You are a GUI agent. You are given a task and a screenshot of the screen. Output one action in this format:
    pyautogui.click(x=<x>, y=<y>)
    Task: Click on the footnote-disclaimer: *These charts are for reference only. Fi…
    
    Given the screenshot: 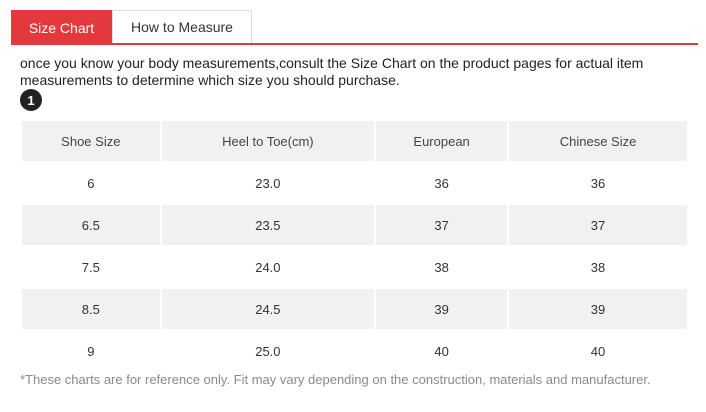 What is the action you would take?
    pyautogui.click(x=335, y=379)
    